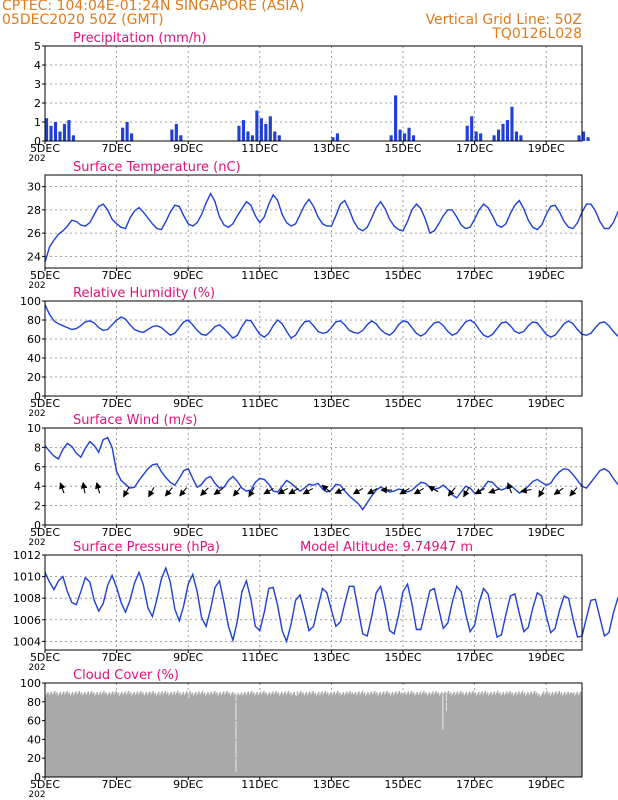 The width and height of the screenshot is (618, 800). Describe the element at coordinates (259, 532) in the screenshot. I see `x-tick-label: 11DEC` at that location.